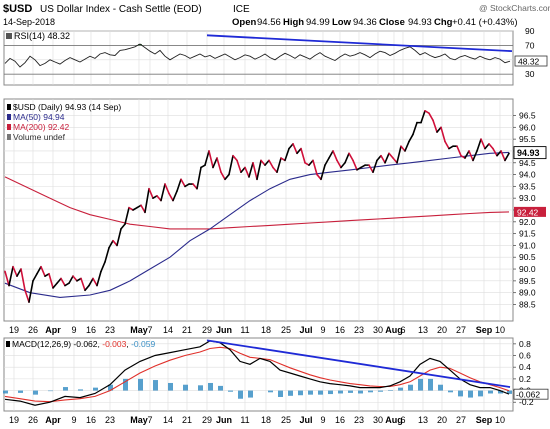  I want to click on close-price-label: 94.93, so click(528, 153).